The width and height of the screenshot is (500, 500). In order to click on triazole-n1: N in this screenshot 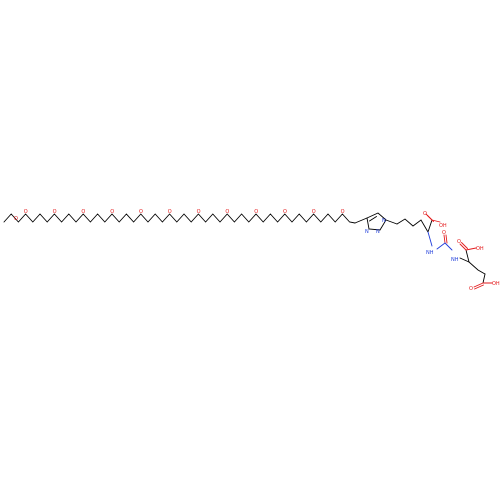, I will do `click(384, 221)`.